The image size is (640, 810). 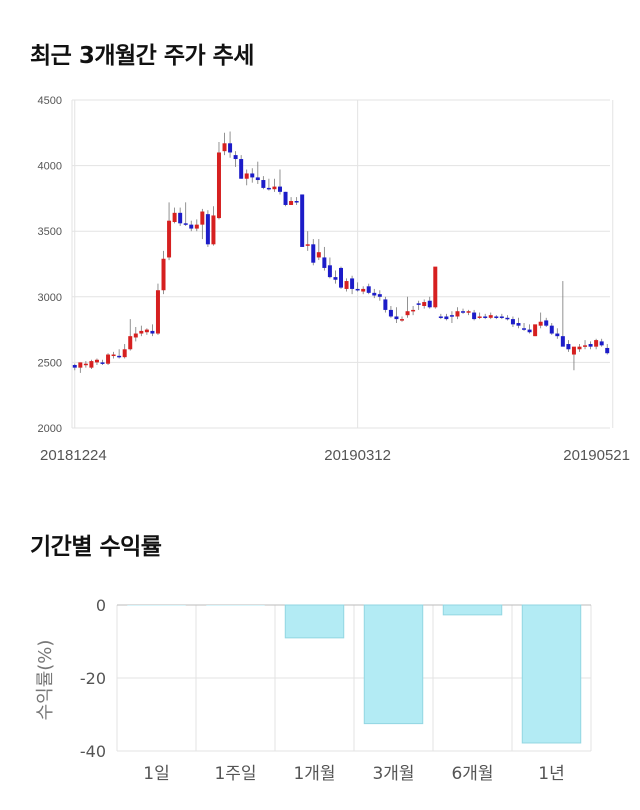 What do you see at coordinates (596, 455) in the screenshot?
I see `candle-x-tick-label: 20190521` at bounding box center [596, 455].